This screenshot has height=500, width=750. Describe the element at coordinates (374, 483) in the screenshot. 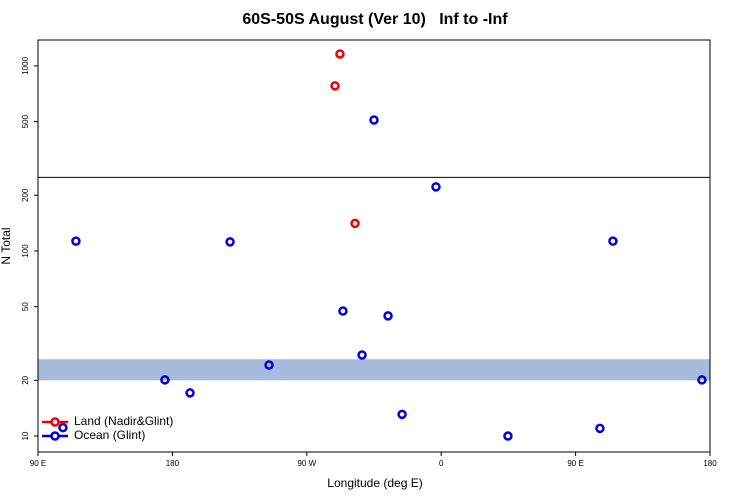

I see `x-axis-label: Longitude (deg E)` at that location.